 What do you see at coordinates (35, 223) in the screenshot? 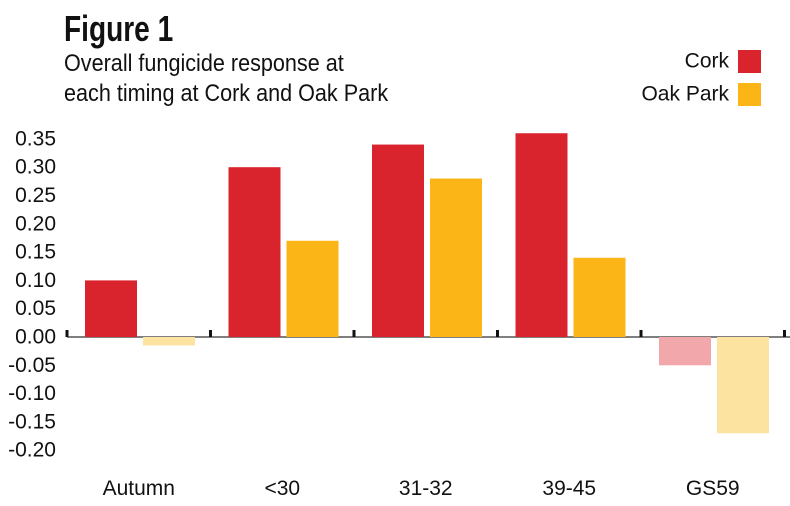
I see `y-tick-label: 0.20` at bounding box center [35, 223].